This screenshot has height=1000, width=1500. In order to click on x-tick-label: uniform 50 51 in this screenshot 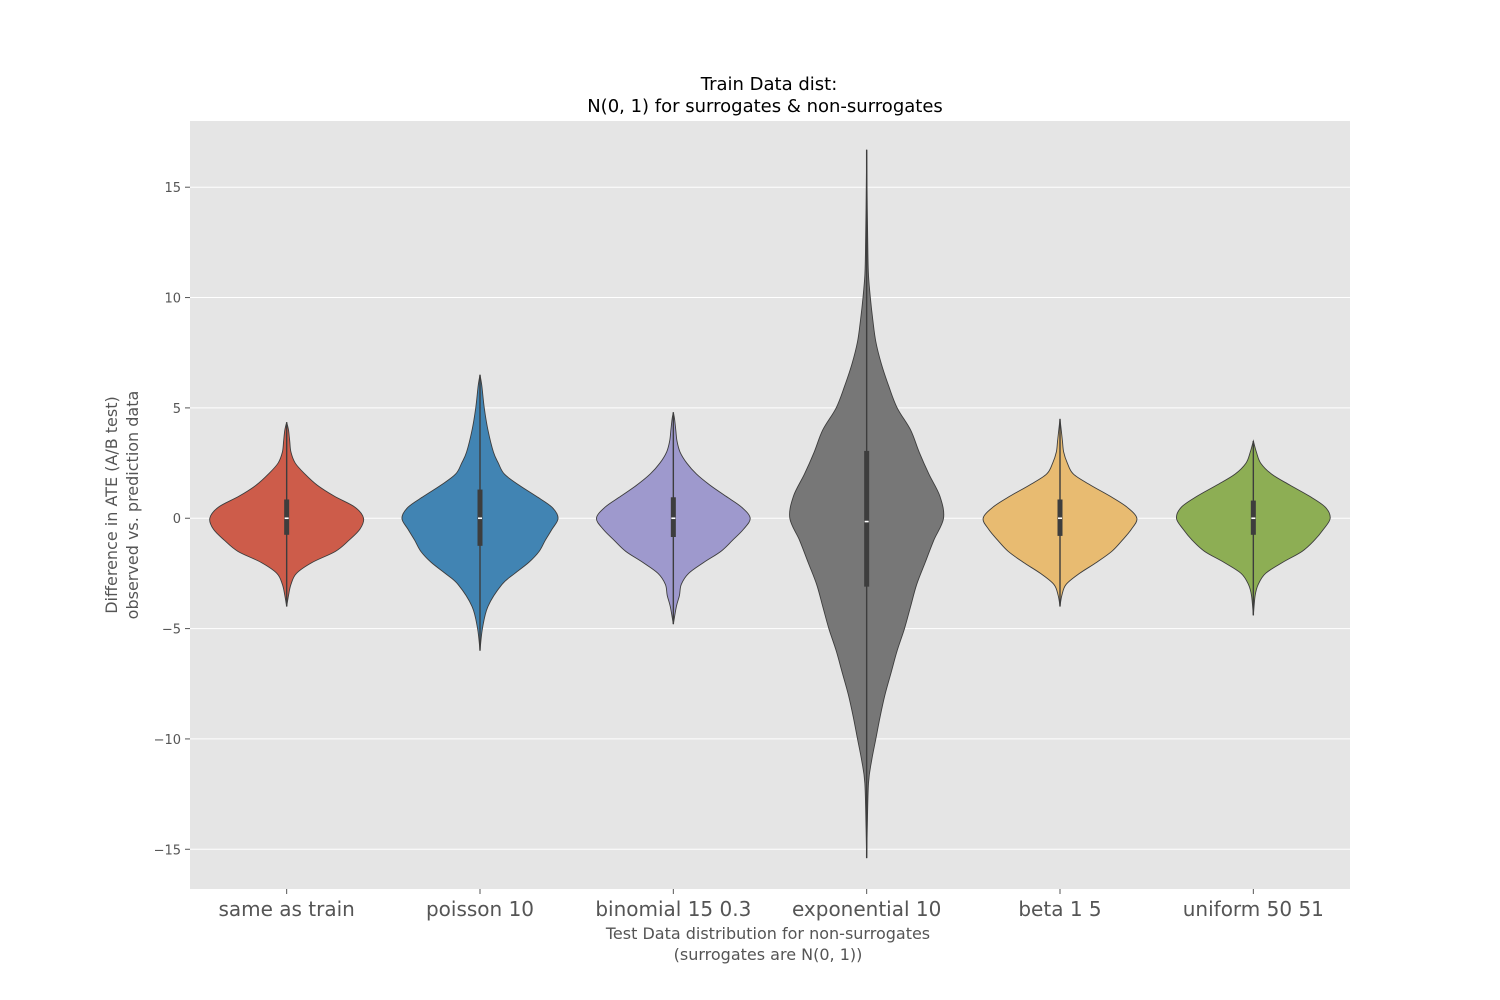, I will do `click(1253, 909)`.